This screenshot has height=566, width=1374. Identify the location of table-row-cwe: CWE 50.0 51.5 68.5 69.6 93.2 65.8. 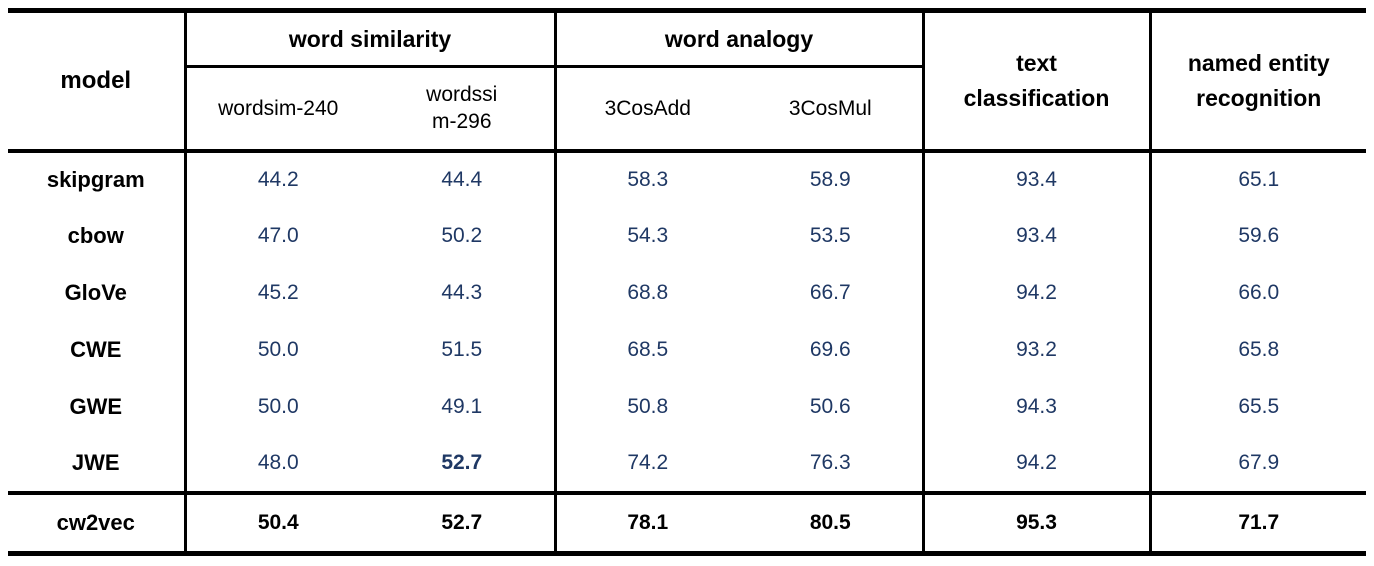
(687, 350).